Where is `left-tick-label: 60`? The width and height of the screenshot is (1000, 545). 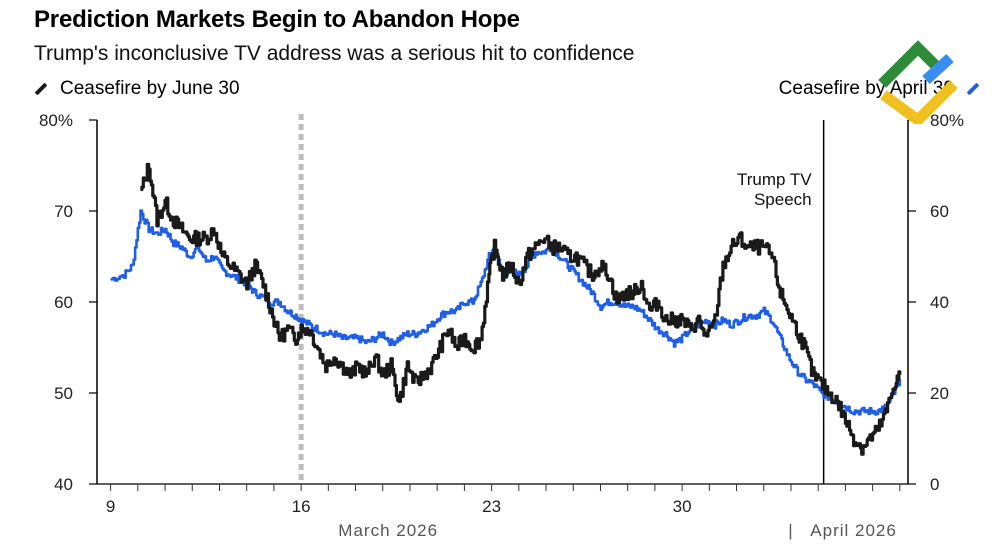
left-tick-label: 60 is located at coordinates (63, 302).